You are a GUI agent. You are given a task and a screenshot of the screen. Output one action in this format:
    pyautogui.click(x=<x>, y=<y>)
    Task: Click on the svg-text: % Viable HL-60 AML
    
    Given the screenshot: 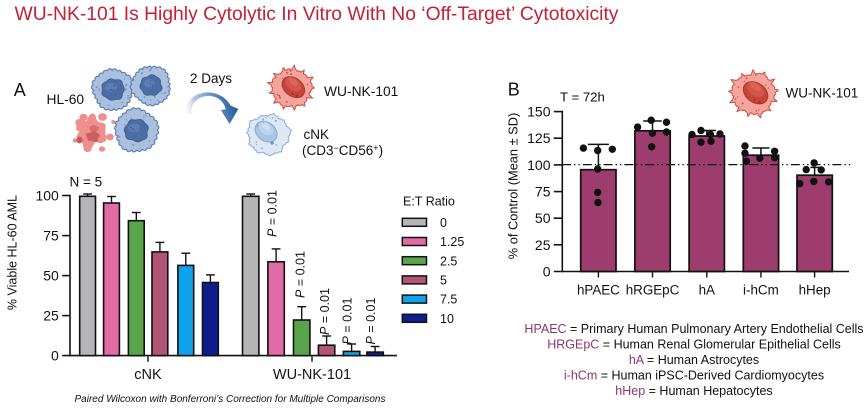 What is the action you would take?
    pyautogui.click(x=13, y=252)
    